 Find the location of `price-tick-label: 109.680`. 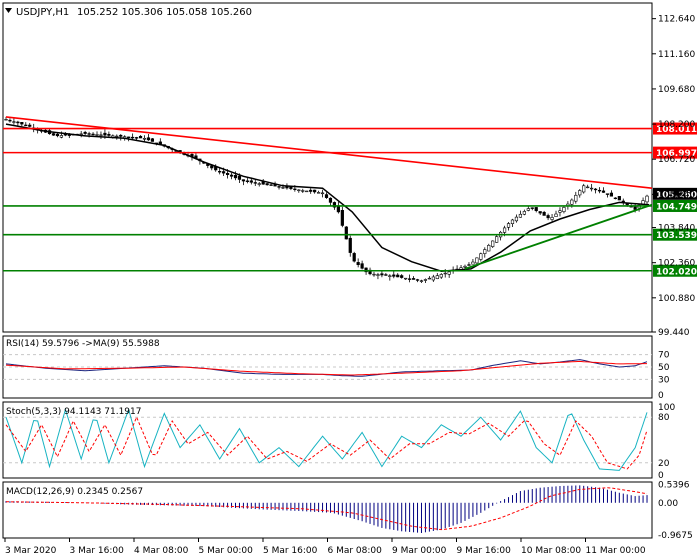

price-tick-label: 109.680 is located at coordinates (676, 90).